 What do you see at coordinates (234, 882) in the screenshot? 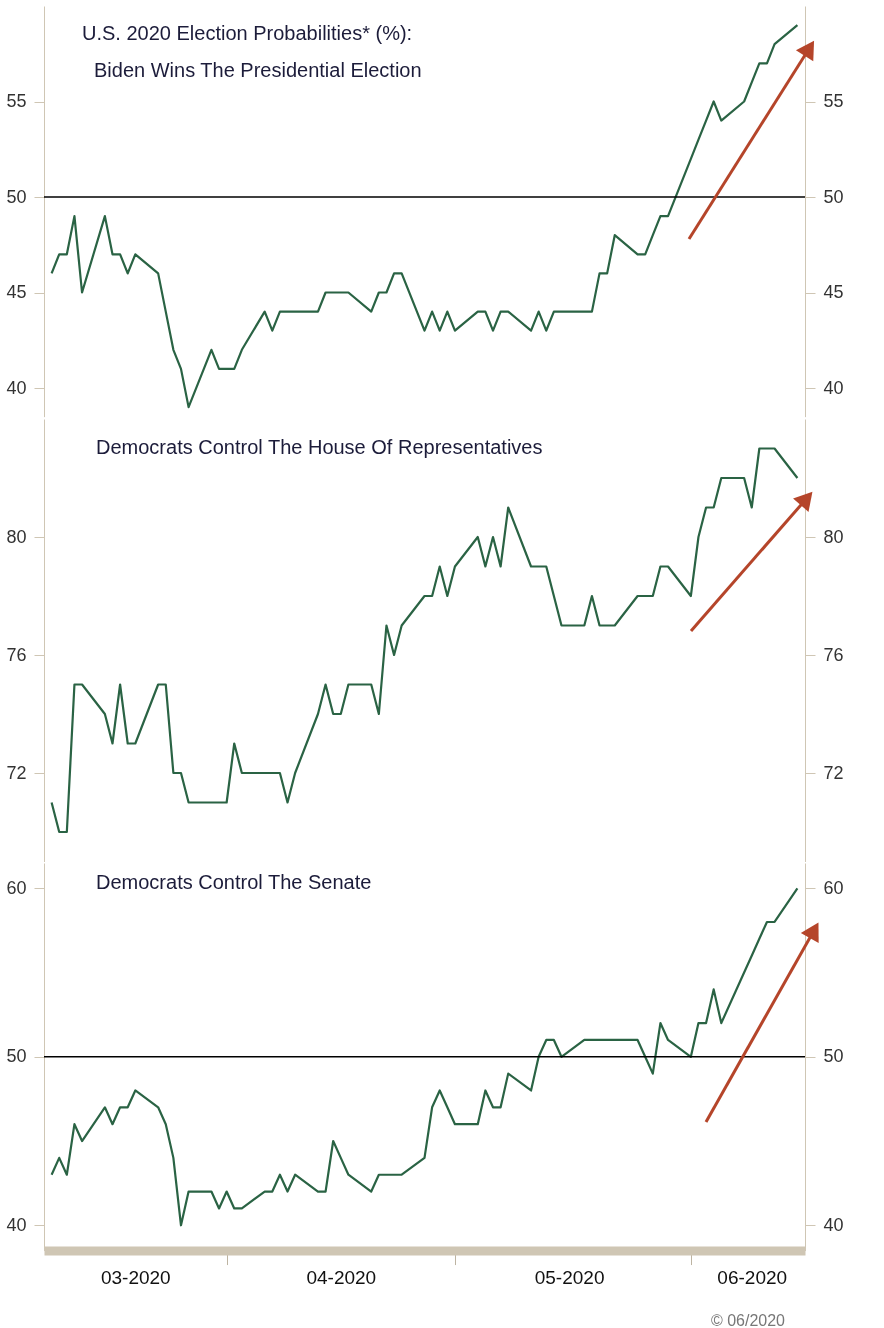
I see `chart-title: Democrats Control The Senate` at bounding box center [234, 882].